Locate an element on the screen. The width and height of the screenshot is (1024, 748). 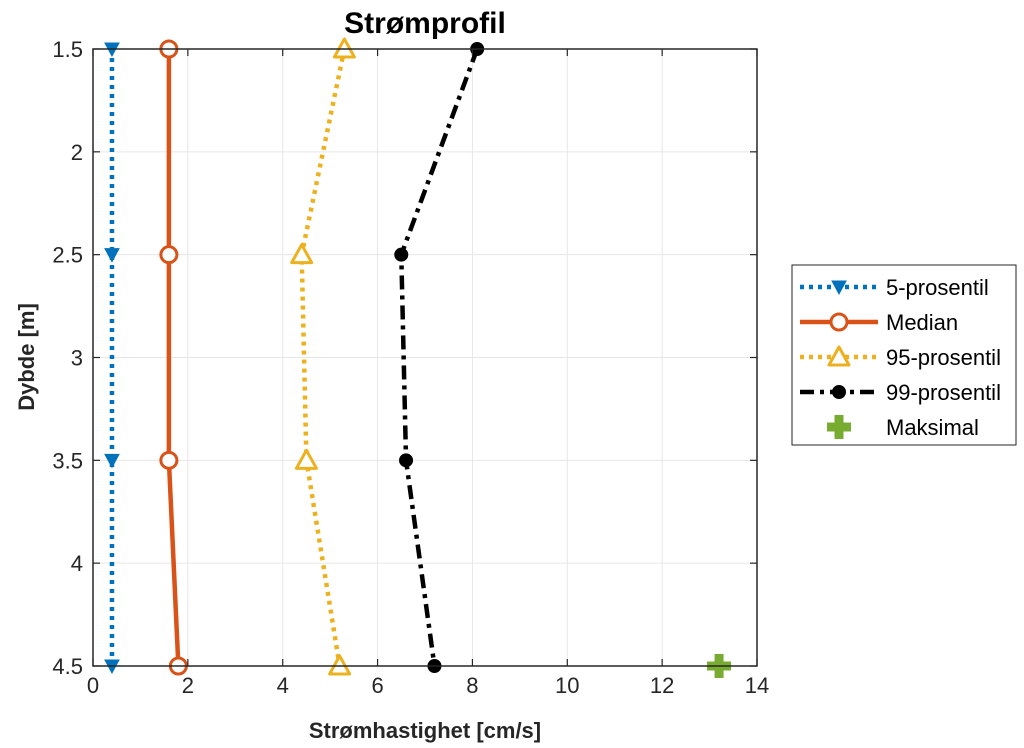
legend-entry: 99-prosentil is located at coordinates (900, 392).